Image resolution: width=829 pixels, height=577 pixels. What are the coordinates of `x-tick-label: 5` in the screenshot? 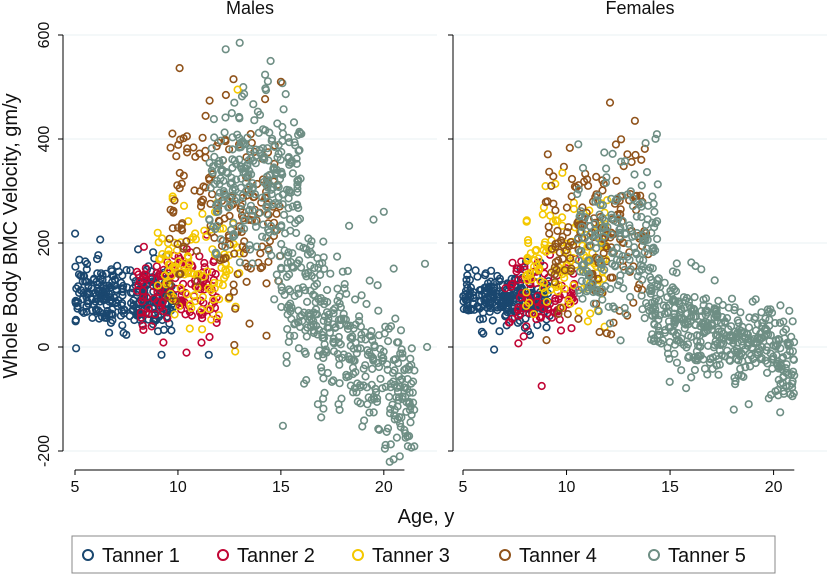 It's located at (463, 487).